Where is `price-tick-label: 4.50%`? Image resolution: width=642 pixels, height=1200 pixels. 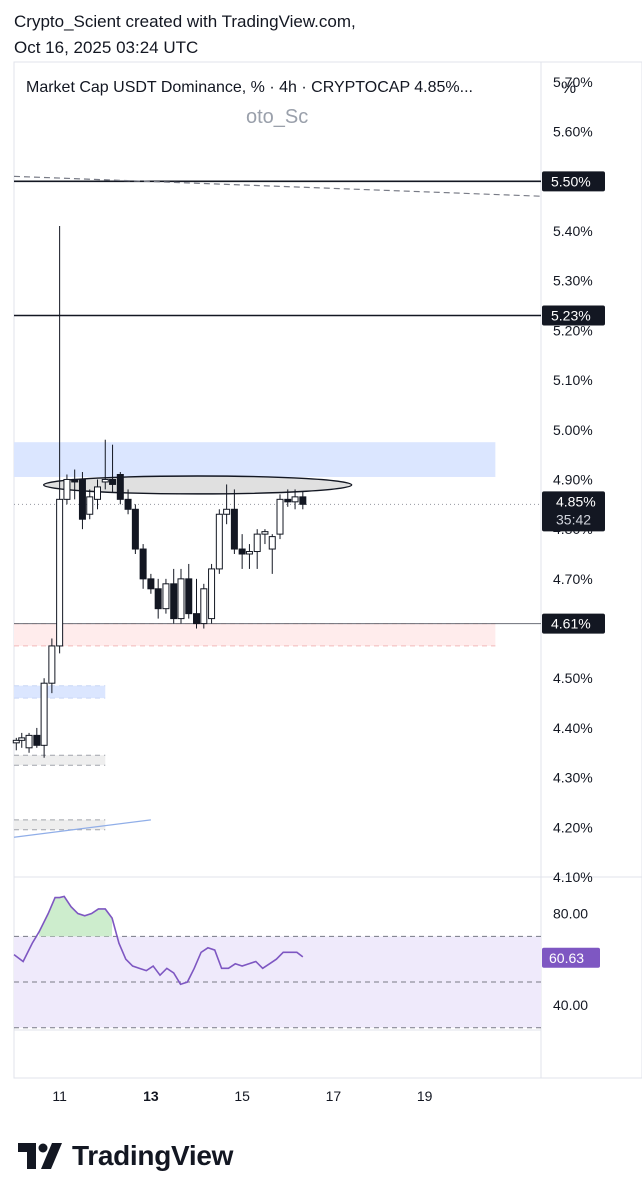
price-tick-label: 4.50% is located at coordinates (573, 678).